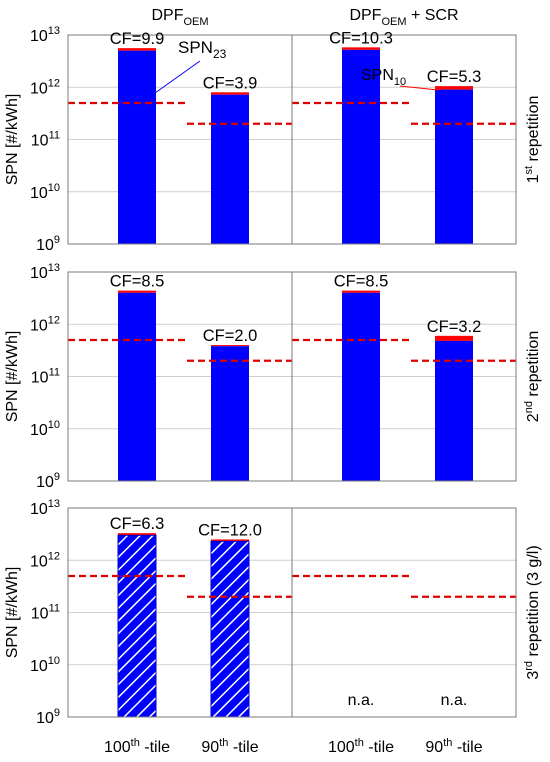  Describe the element at coordinates (454, 77) in the screenshot. I see `cf-label: CF=5.3` at that location.